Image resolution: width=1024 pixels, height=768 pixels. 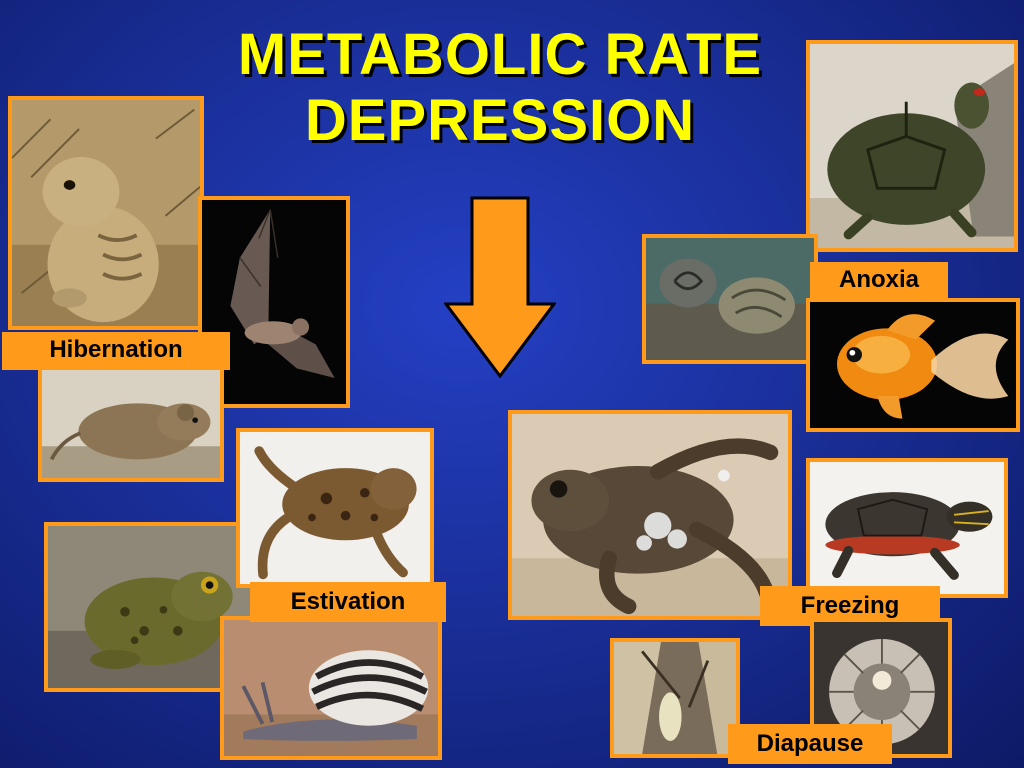 What do you see at coordinates (907, 528) in the screenshot?
I see `painted-turtle-photo` at bounding box center [907, 528].